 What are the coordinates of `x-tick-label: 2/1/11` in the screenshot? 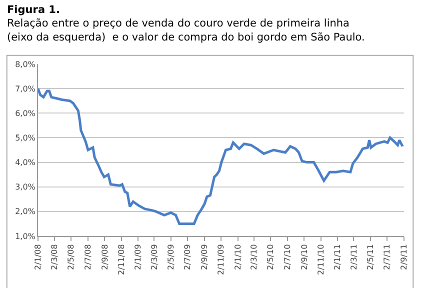 It's located at (337, 257).